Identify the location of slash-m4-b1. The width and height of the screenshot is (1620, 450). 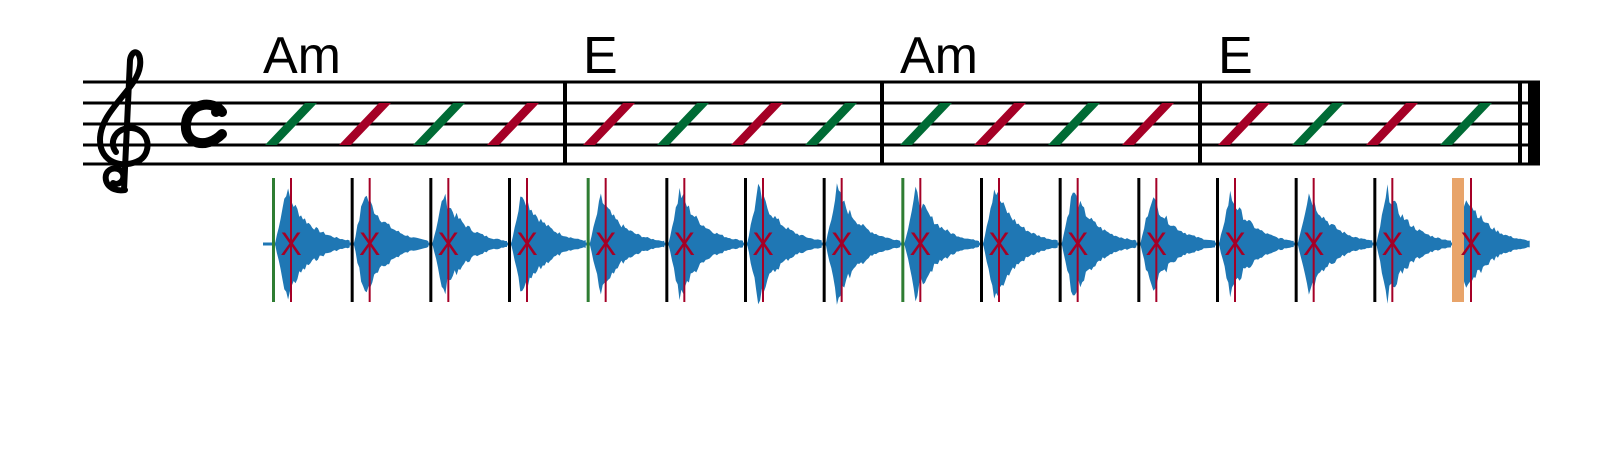
(1244, 124).